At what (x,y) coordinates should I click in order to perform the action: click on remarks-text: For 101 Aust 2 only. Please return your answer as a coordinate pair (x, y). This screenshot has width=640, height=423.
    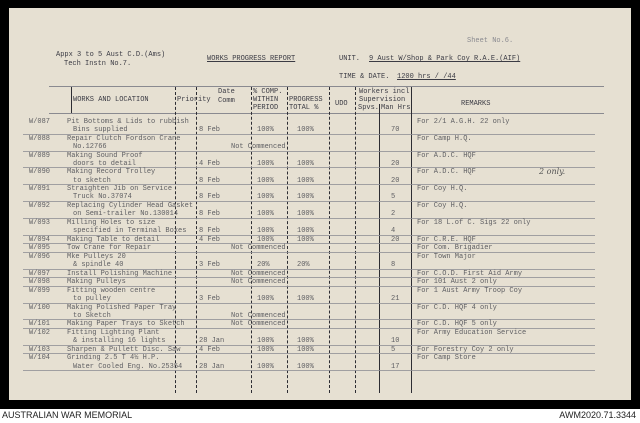
    Looking at the image, I should click on (457, 282).